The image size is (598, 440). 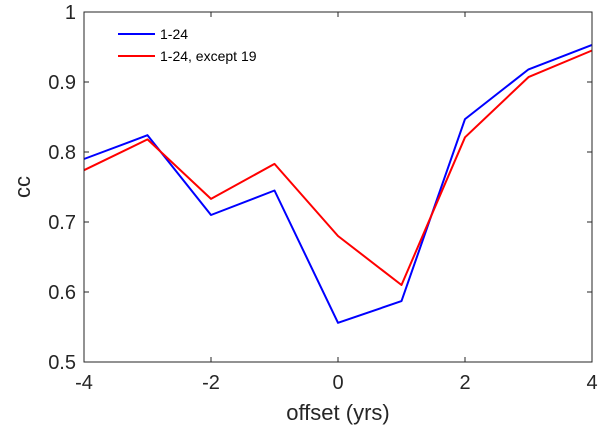 What do you see at coordinates (338, 412) in the screenshot?
I see `x-axis-label: offset (yrs)` at bounding box center [338, 412].